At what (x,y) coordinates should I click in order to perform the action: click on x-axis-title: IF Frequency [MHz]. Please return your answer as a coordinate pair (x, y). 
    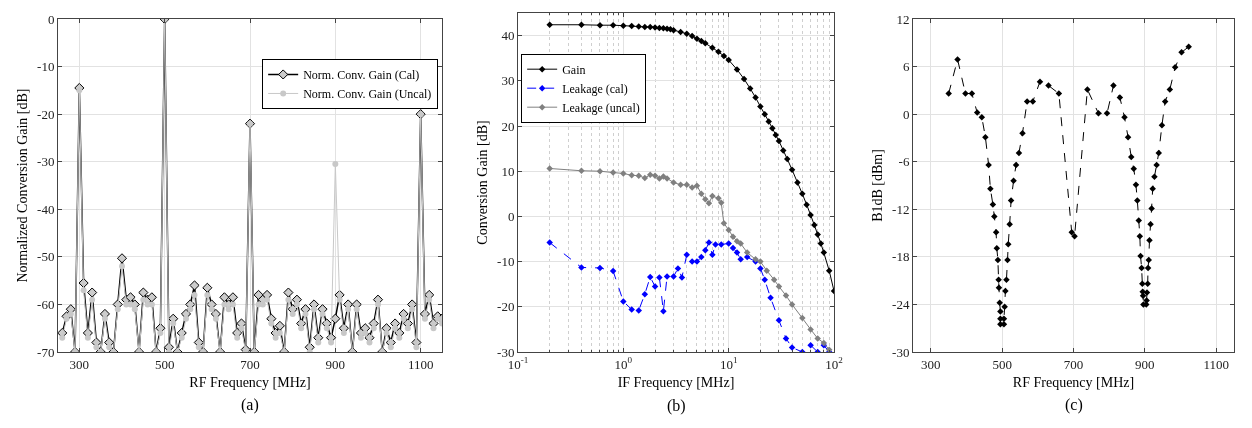
    Looking at the image, I should click on (676, 382).